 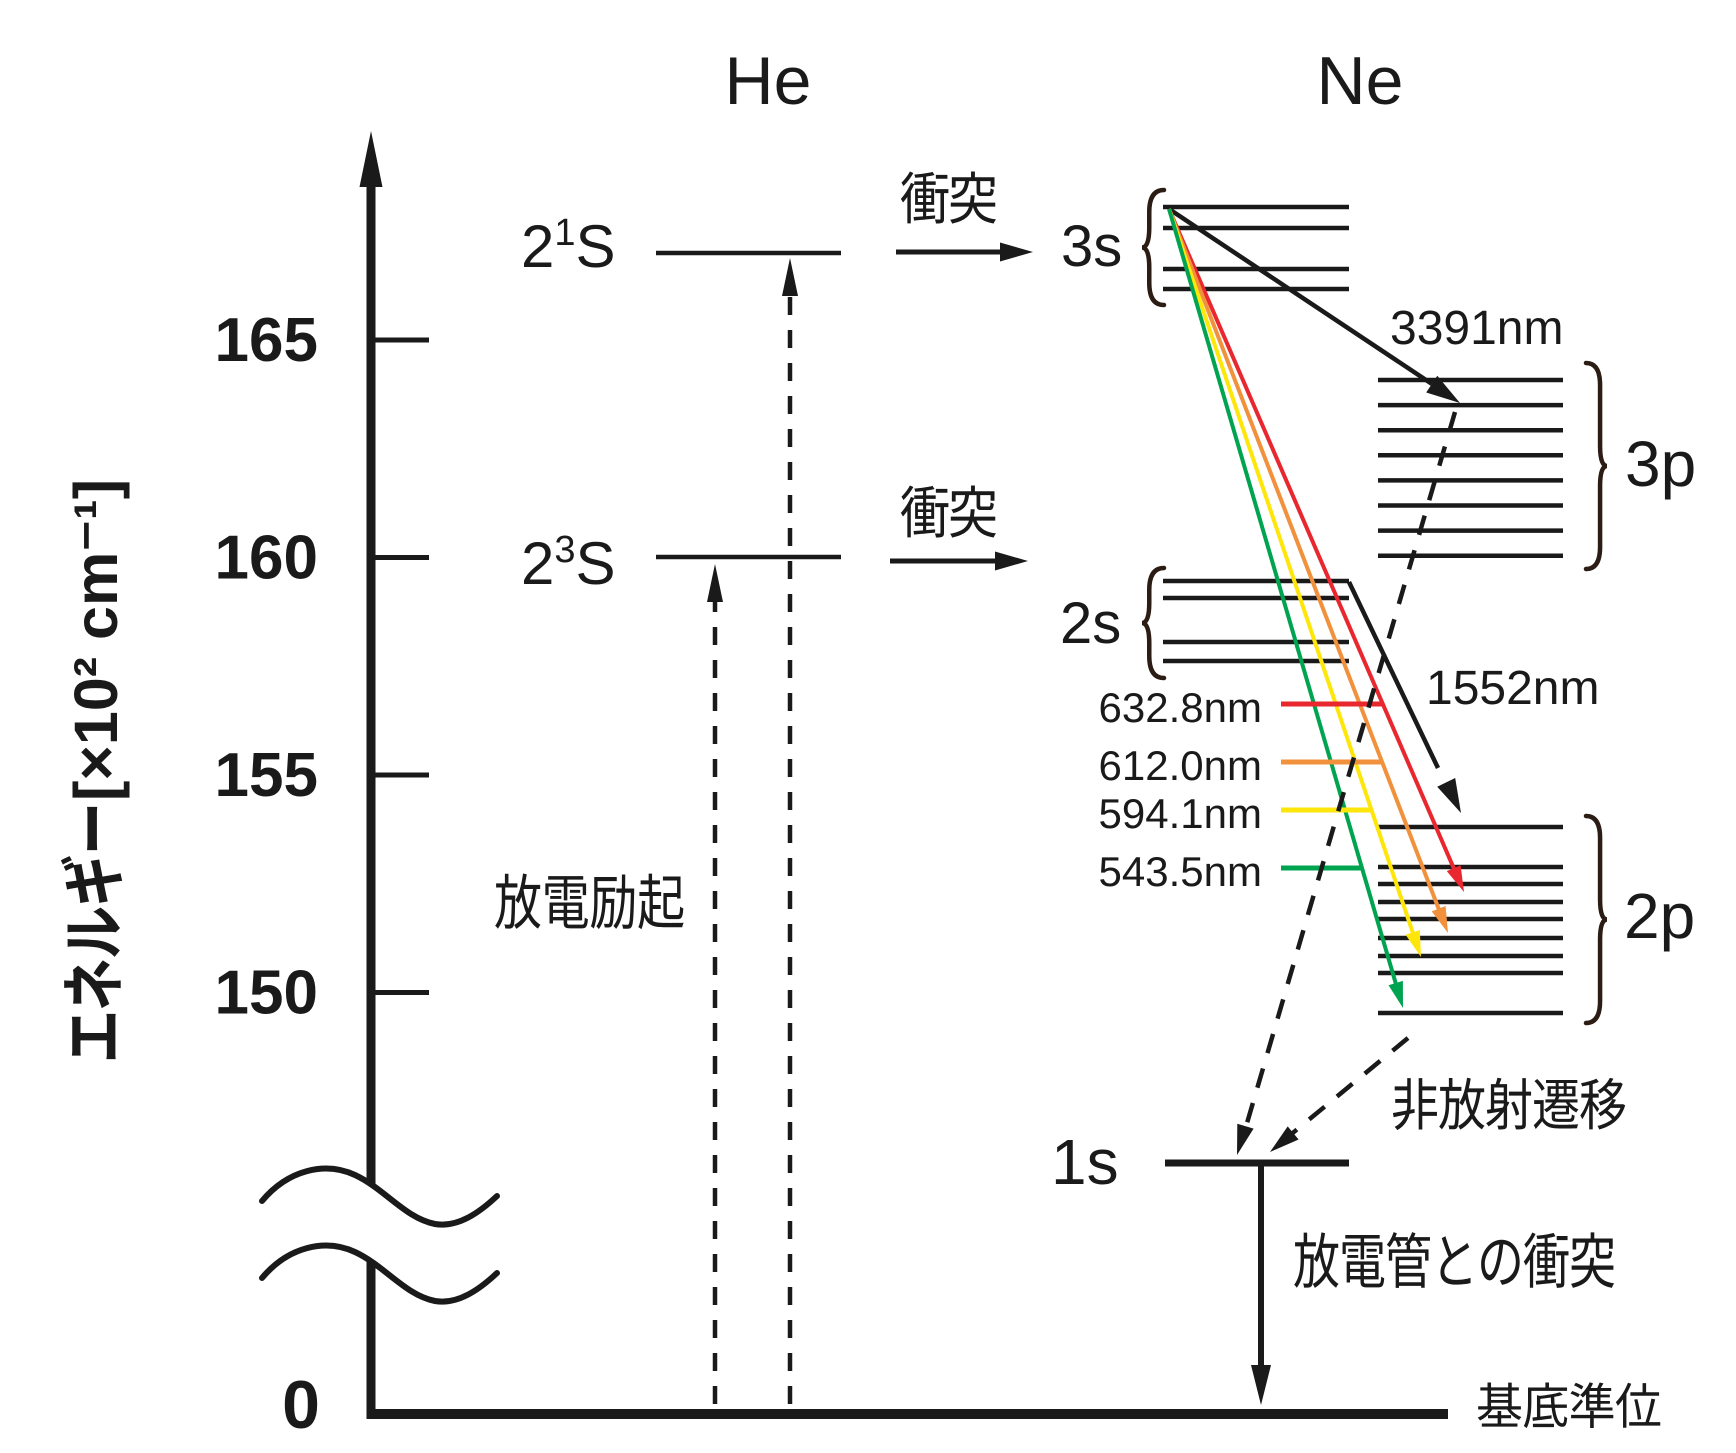 I want to click on svg-text: 160, so click(x=266, y=558).